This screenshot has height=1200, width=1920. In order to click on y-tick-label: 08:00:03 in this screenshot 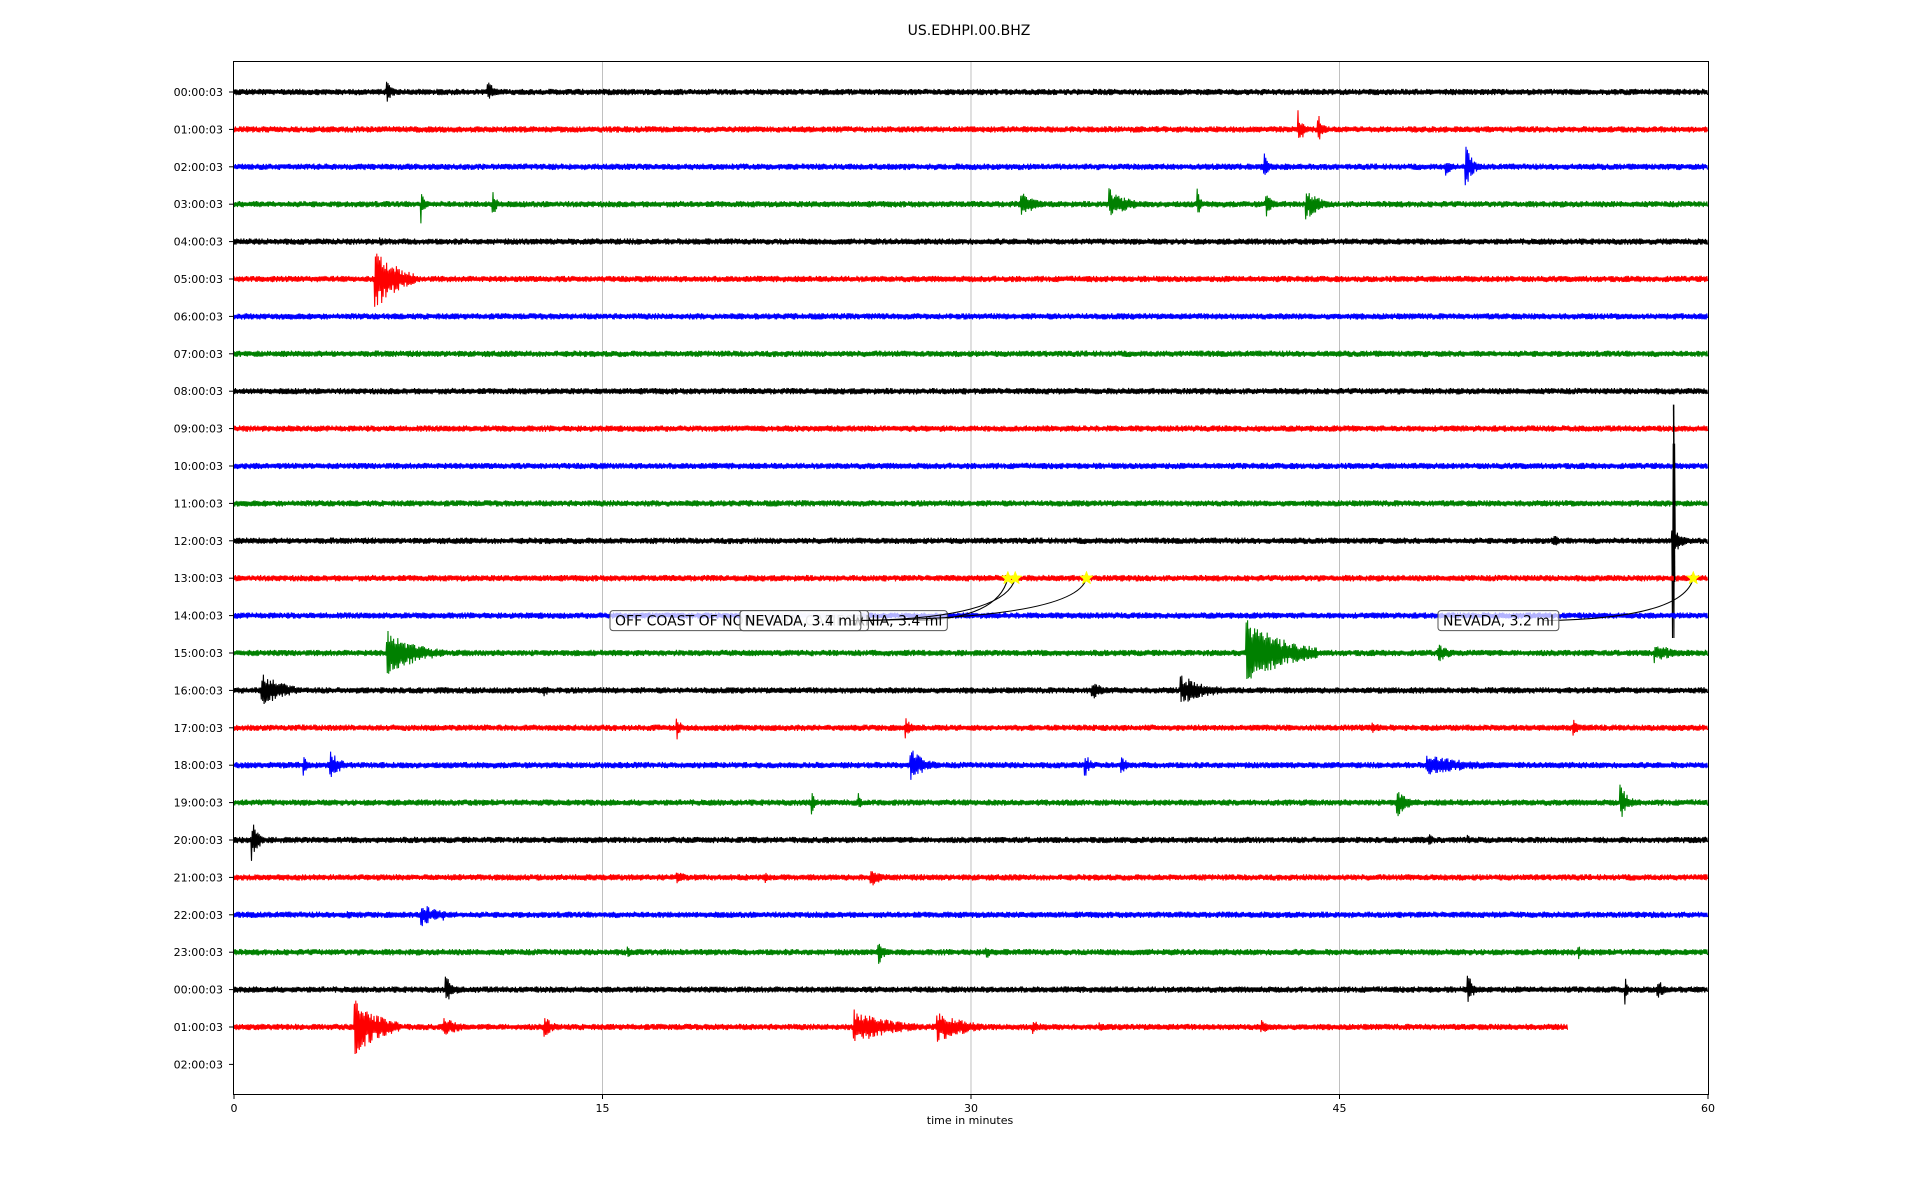, I will do `click(198, 391)`.